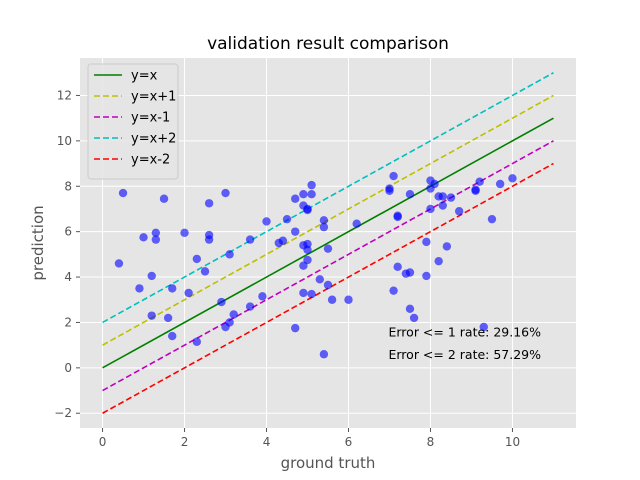 The height and width of the screenshot is (480, 640). I want to click on y-tick-label: 8, so click(68, 186).